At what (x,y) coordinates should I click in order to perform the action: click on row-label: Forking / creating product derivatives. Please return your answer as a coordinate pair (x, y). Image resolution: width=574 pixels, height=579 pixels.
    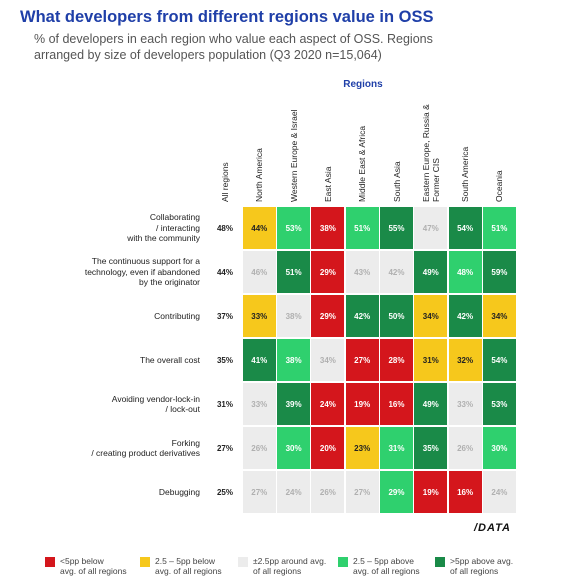
    Looking at the image, I should click on (145, 448).